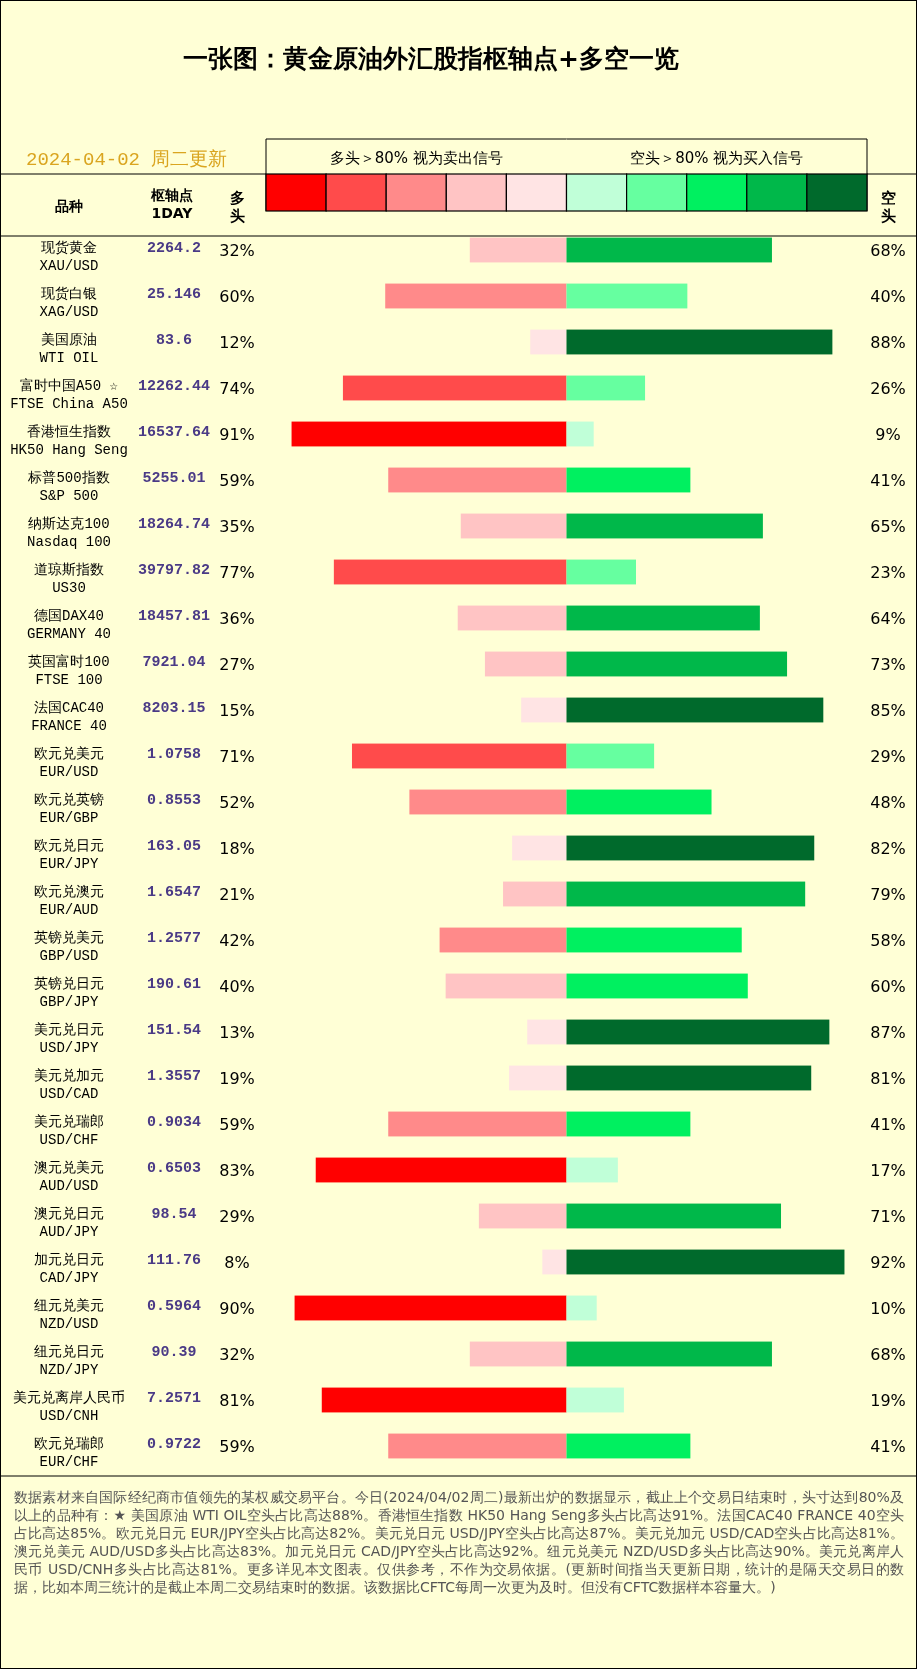 The image size is (917, 1669). Describe the element at coordinates (69, 1453) in the screenshot. I see `y-tick-label: 欧元兑瑞郎 EUR/CHF` at that location.